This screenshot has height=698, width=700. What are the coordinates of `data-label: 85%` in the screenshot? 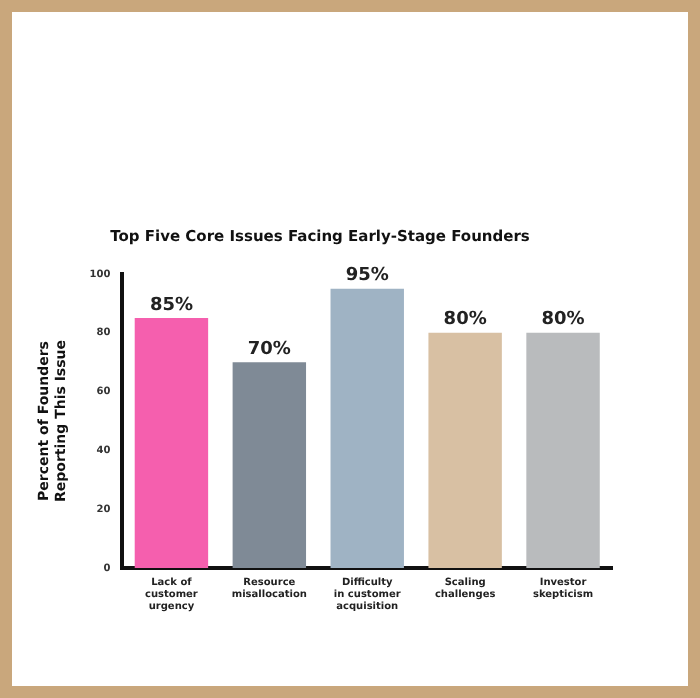 It's located at (171, 305).